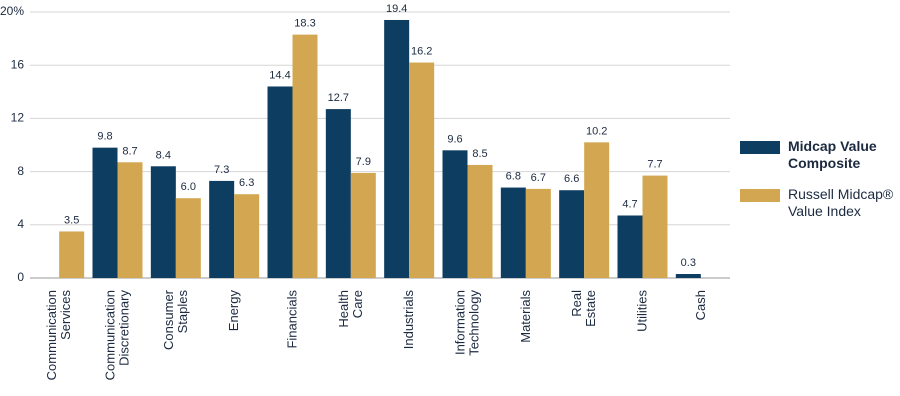  I want to click on x-tick-label: Cash, so click(700, 305).